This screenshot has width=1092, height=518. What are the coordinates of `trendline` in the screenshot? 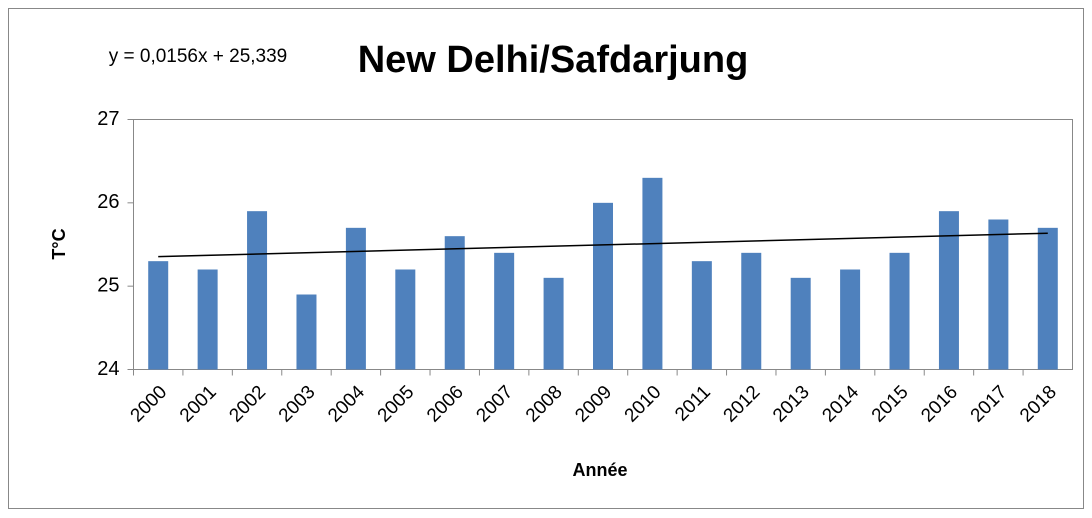 It's located at (603, 245).